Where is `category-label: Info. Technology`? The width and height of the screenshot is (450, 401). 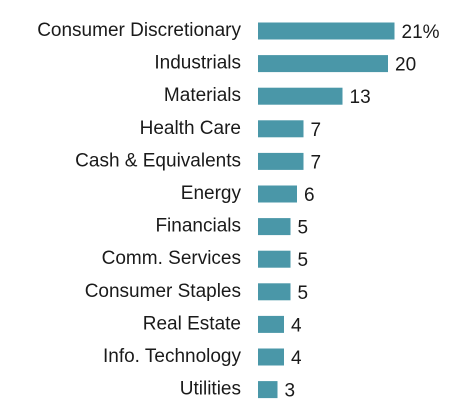
category-label: Info. Technology is located at coordinates (172, 356).